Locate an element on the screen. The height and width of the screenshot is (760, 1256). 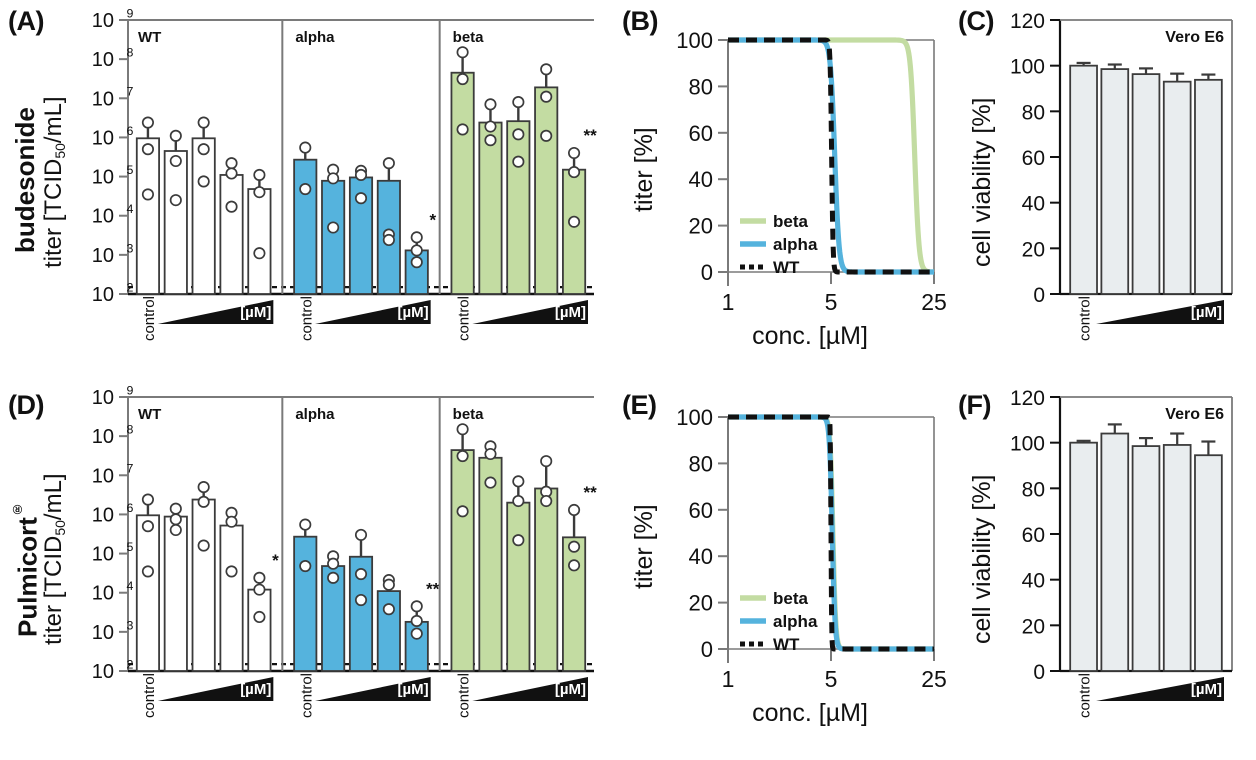
y-tick-label: 10 5 is located at coordinates (113, 553).